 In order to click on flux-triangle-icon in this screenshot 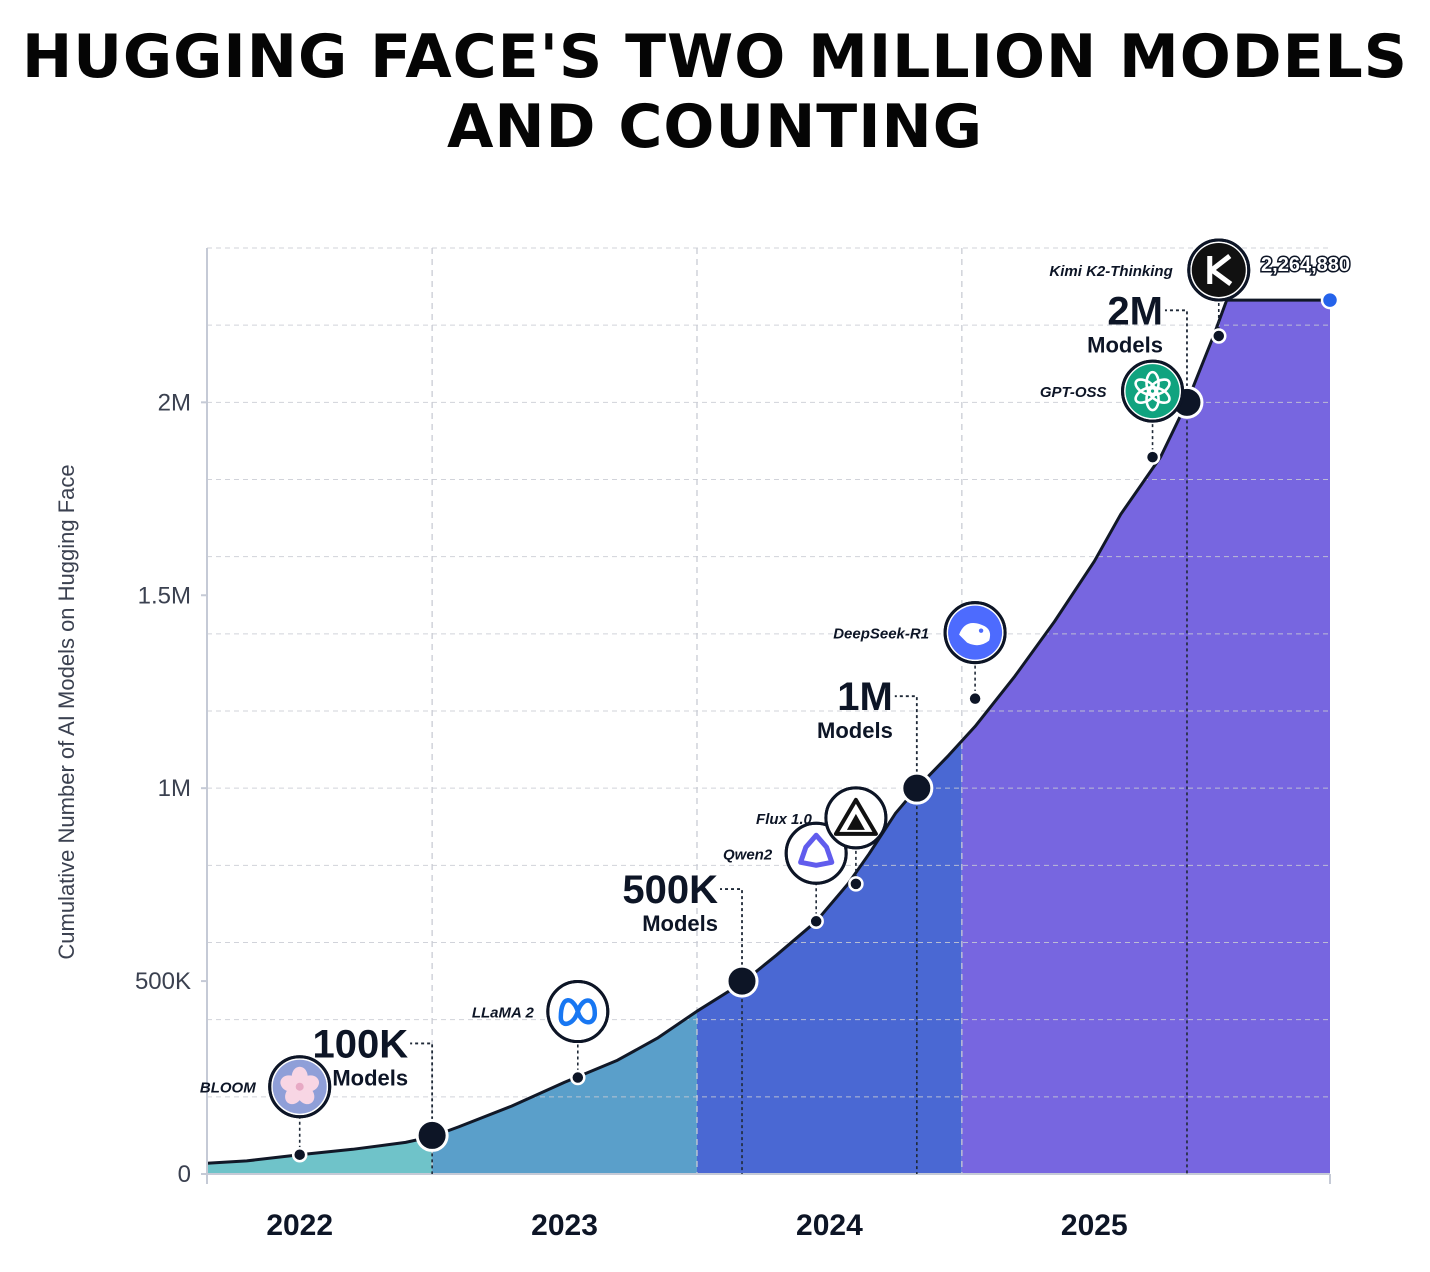, I will do `click(855, 817)`.